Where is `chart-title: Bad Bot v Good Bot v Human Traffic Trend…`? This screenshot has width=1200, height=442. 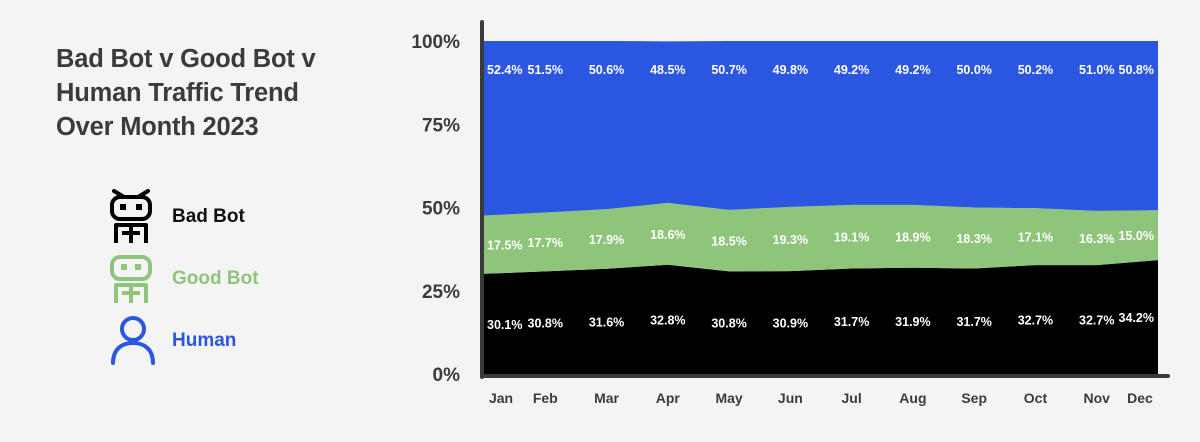
chart-title: Bad Bot v Good Bot v Human Traffic Trend… is located at coordinates (186, 93).